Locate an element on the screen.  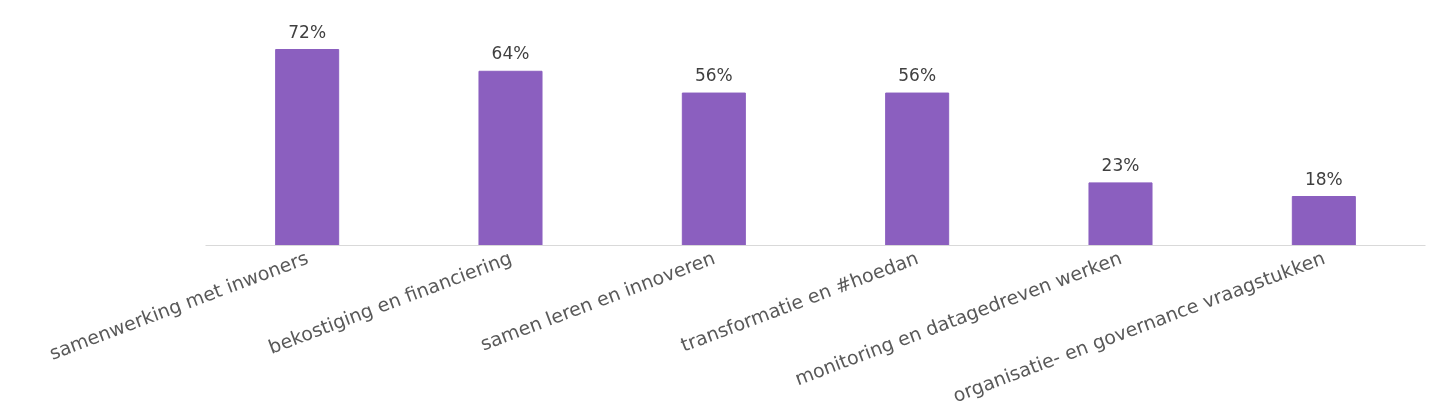
data-label: 72% is located at coordinates (307, 31).